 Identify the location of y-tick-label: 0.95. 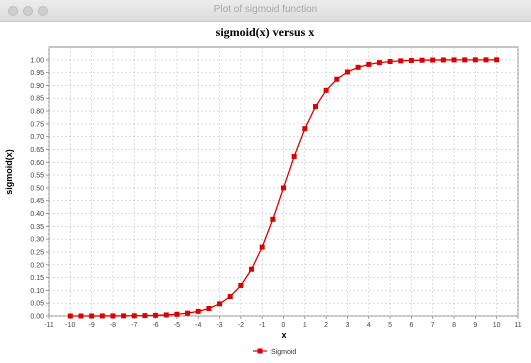
(37, 73).